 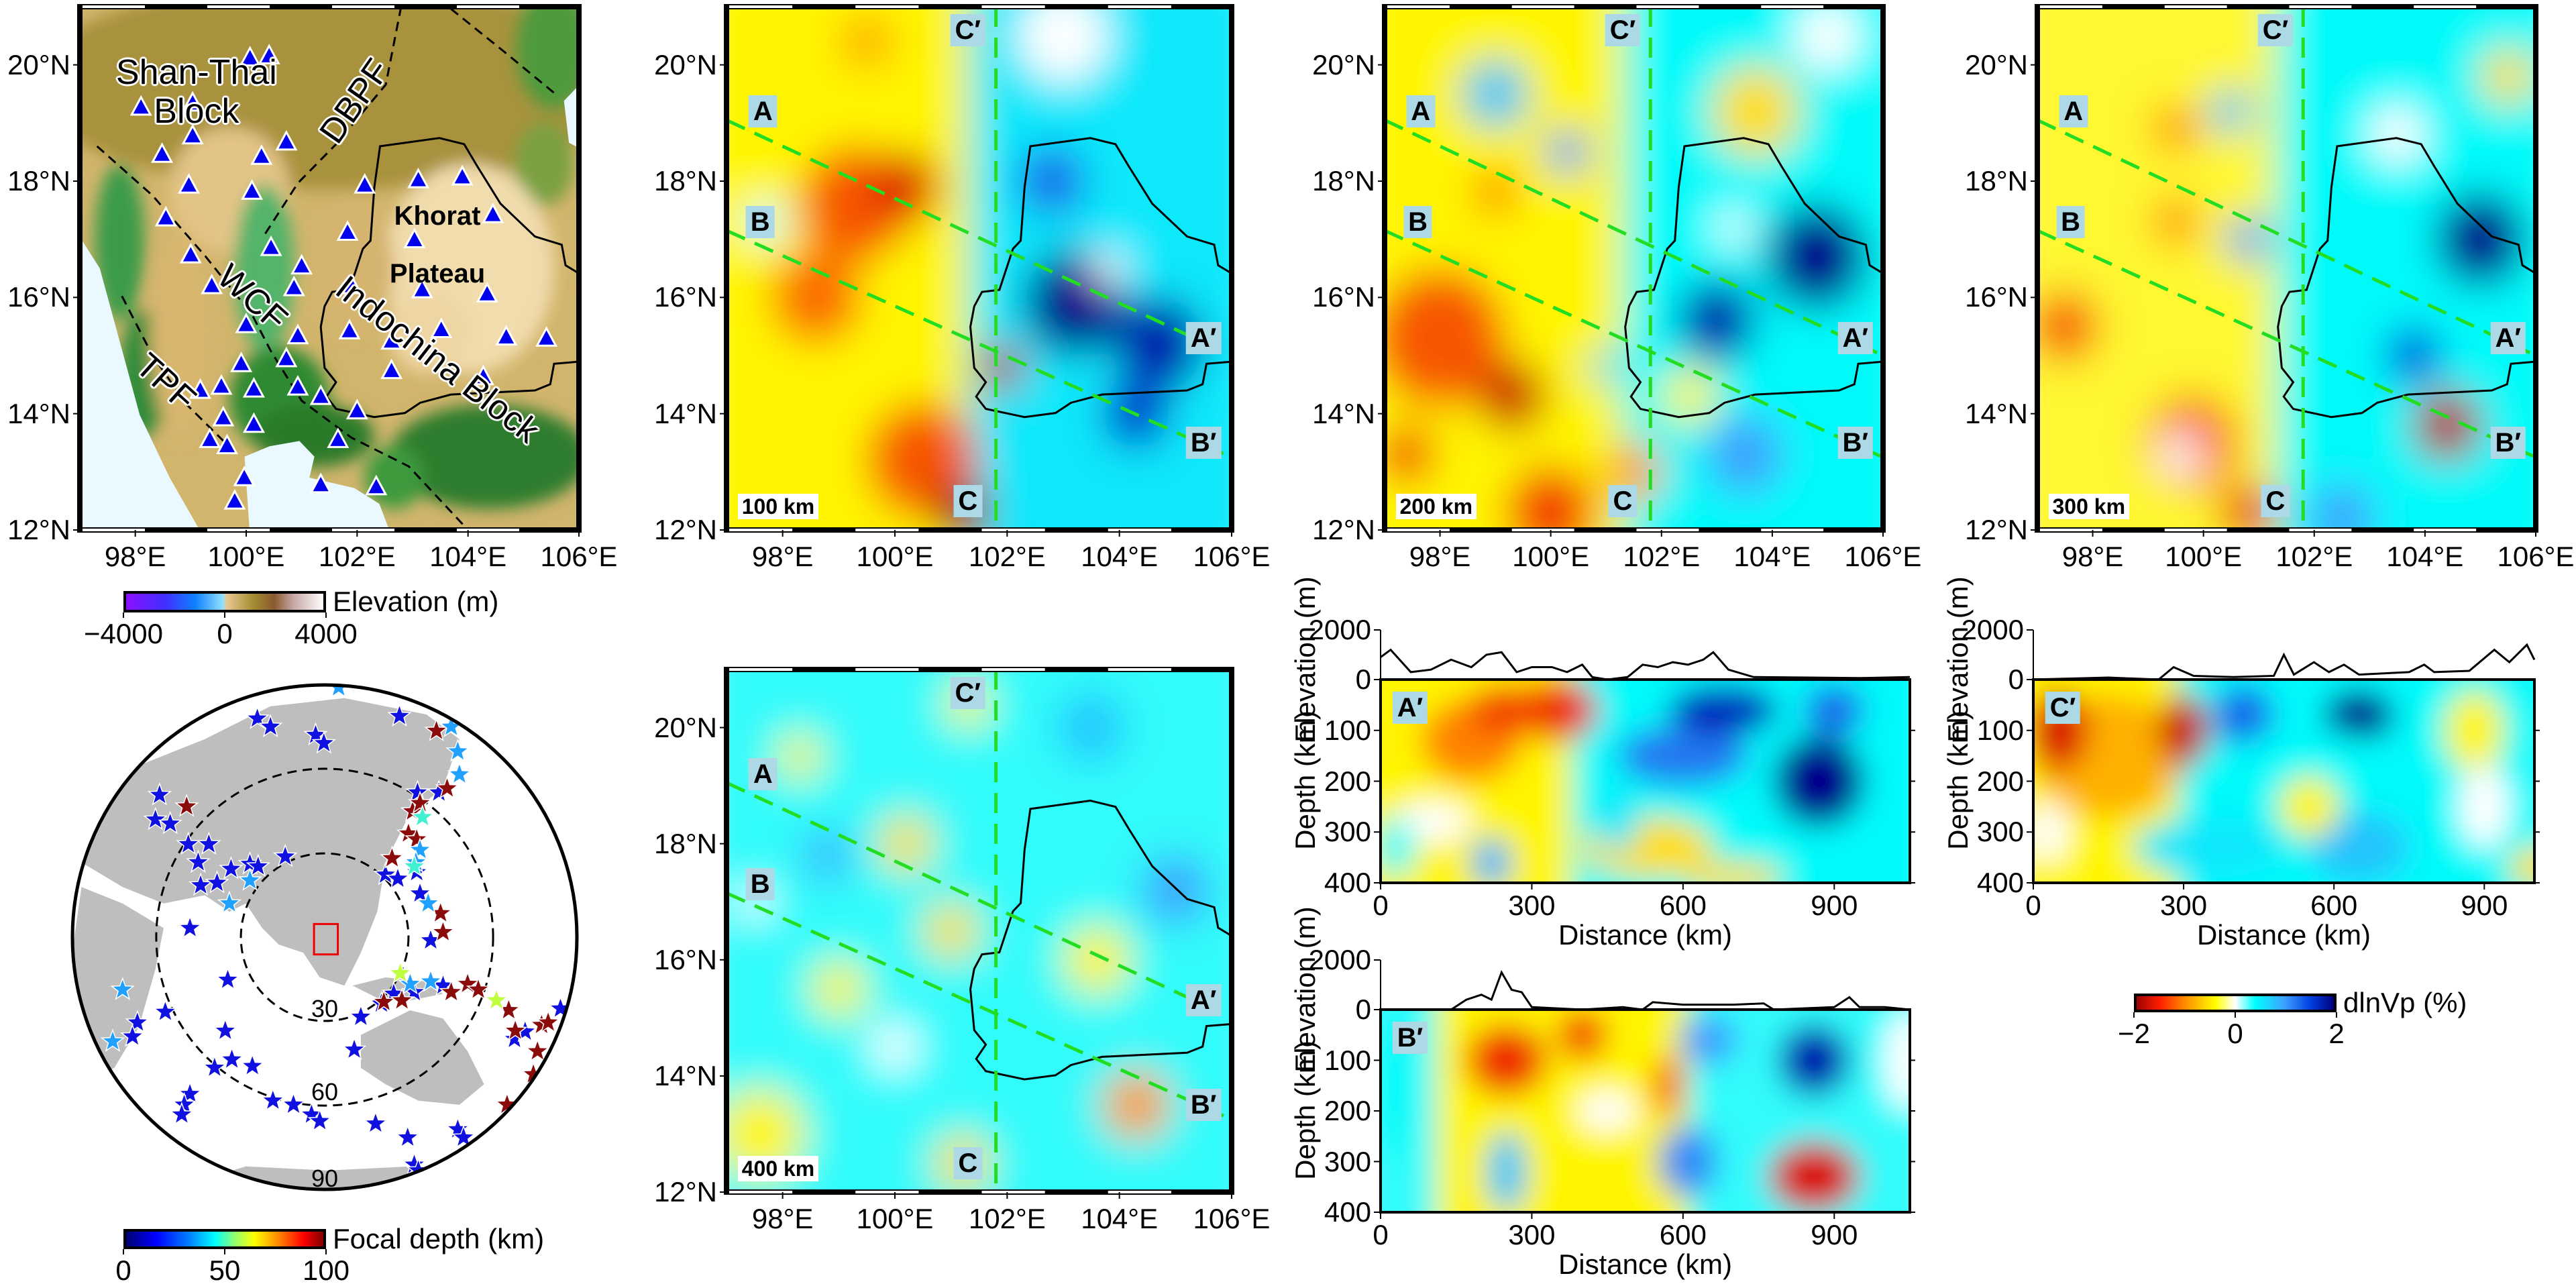 I want to click on focal-depth-colorbar-tick: 100, so click(x=326, y=1270).